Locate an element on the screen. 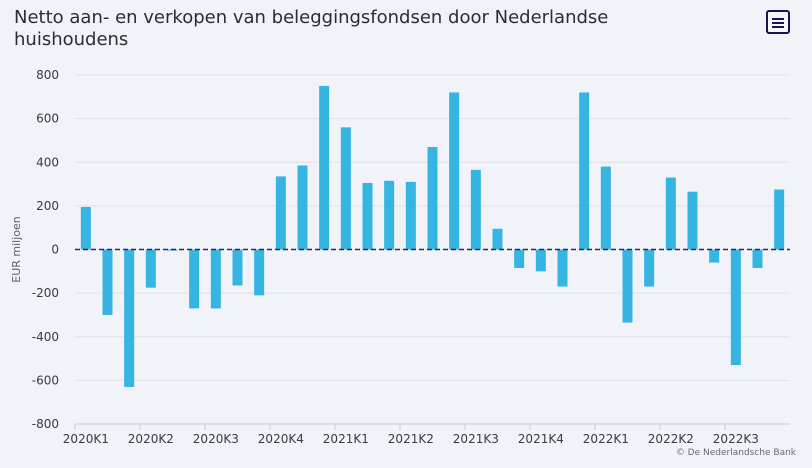 The width and height of the screenshot is (812, 468). x-tick-label: 2020K4 is located at coordinates (281, 439).